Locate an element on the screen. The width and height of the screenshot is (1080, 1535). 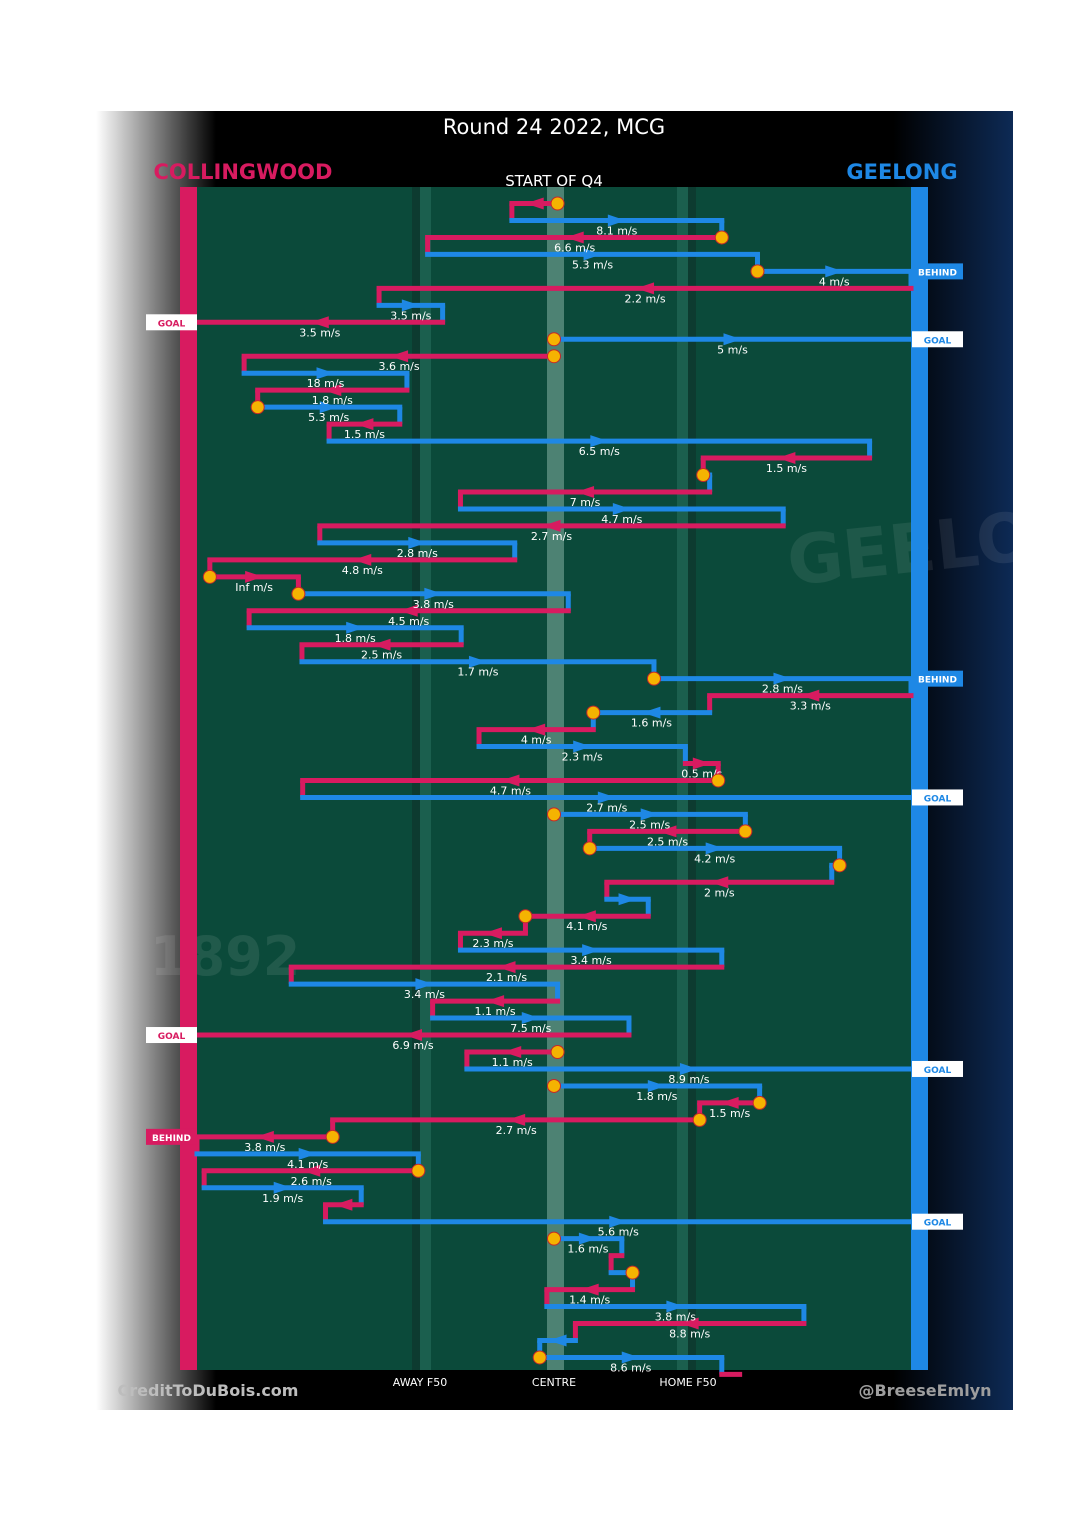
left-year-watermark: 1892 is located at coordinates (225, 956).